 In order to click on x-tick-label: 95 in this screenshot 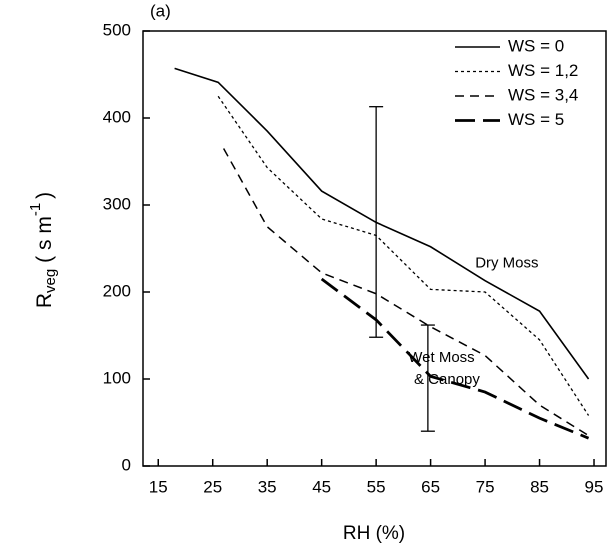, I will do `click(594, 486)`.